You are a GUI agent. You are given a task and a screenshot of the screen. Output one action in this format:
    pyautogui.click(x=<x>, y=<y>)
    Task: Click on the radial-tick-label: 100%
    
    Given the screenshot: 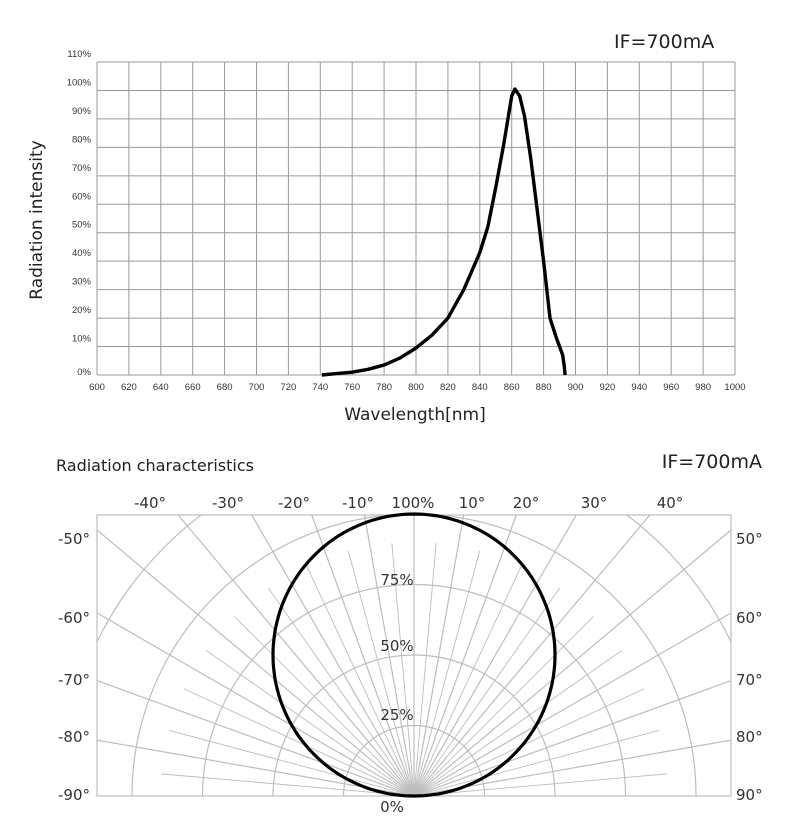 What is the action you would take?
    pyautogui.click(x=413, y=503)
    